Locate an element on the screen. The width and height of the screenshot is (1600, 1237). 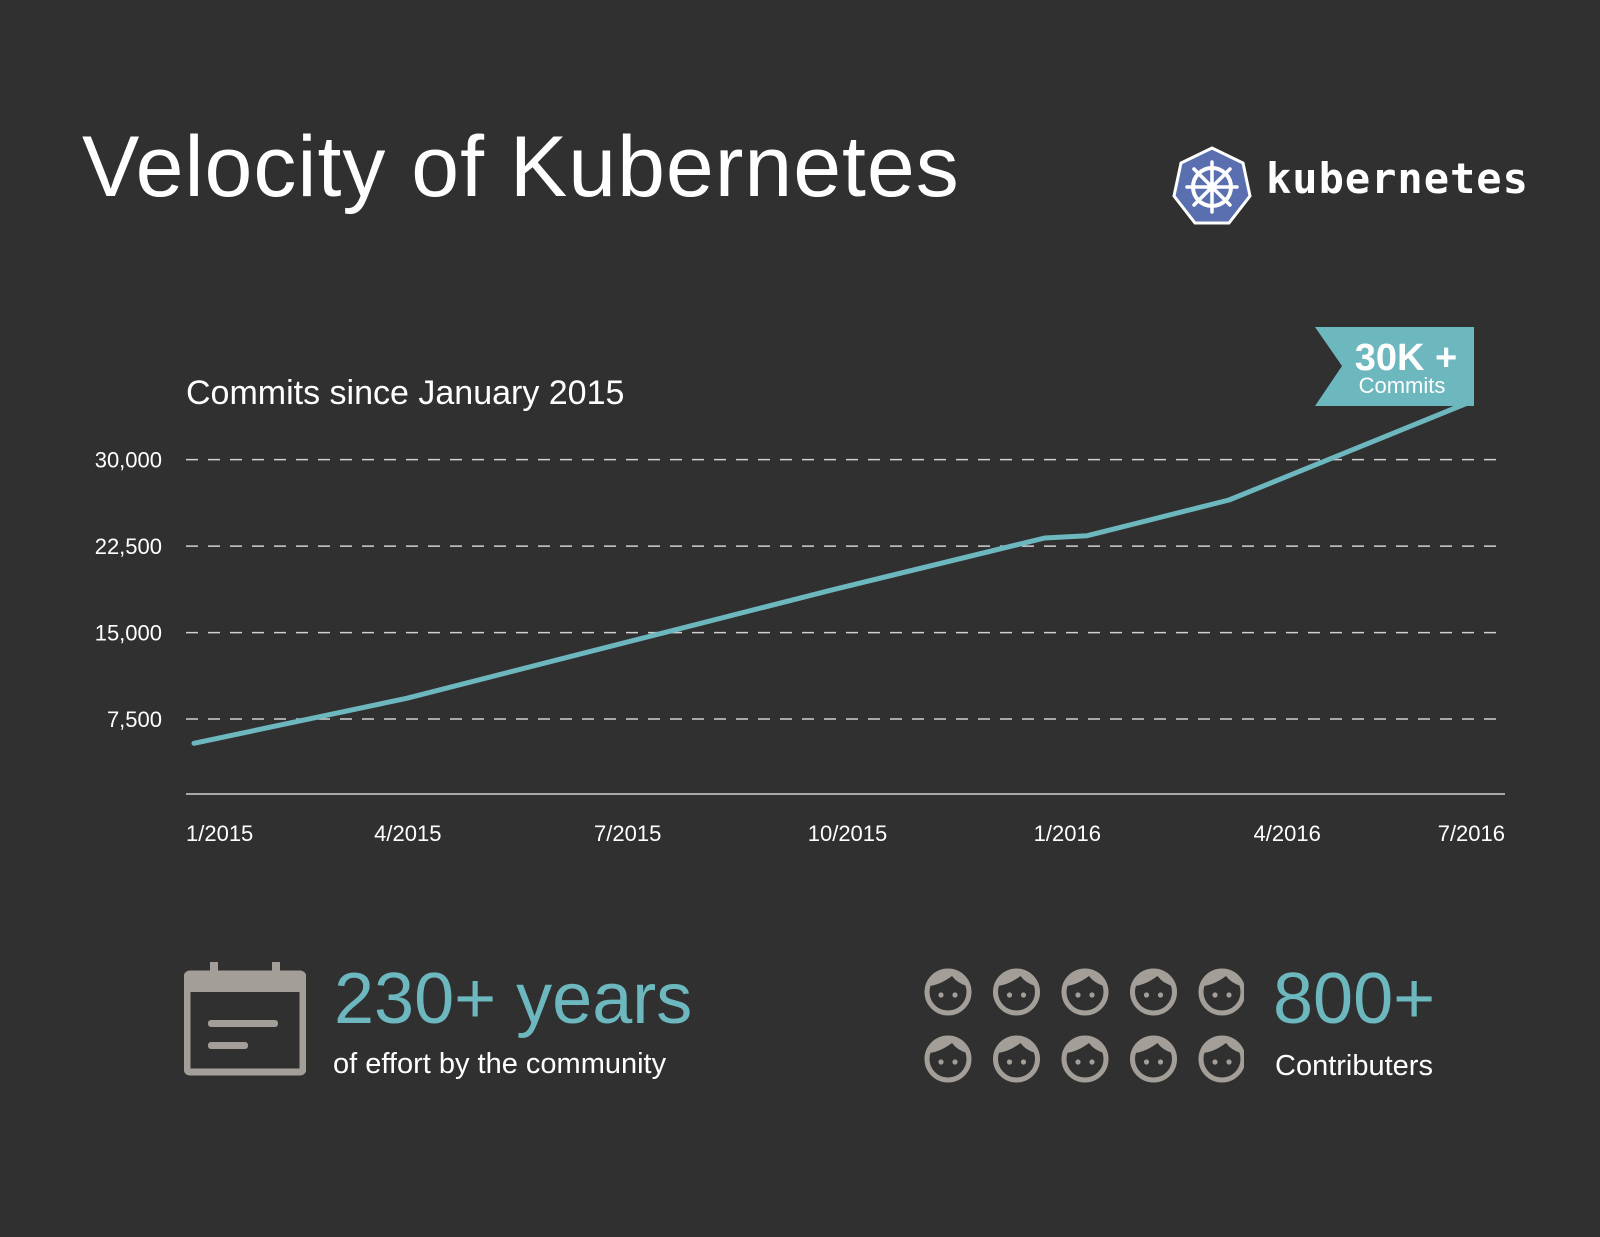
y-tick-label: 15,000 is located at coordinates (128, 633).